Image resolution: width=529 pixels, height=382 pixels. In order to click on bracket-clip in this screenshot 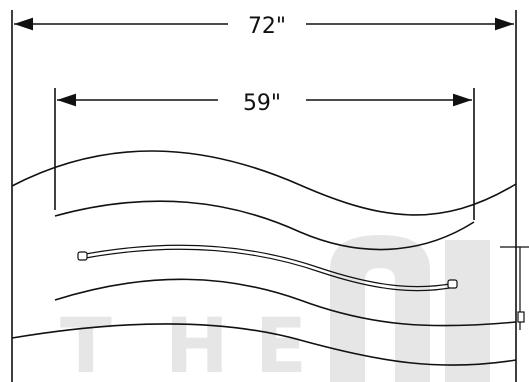, I will do `click(521, 317)`.